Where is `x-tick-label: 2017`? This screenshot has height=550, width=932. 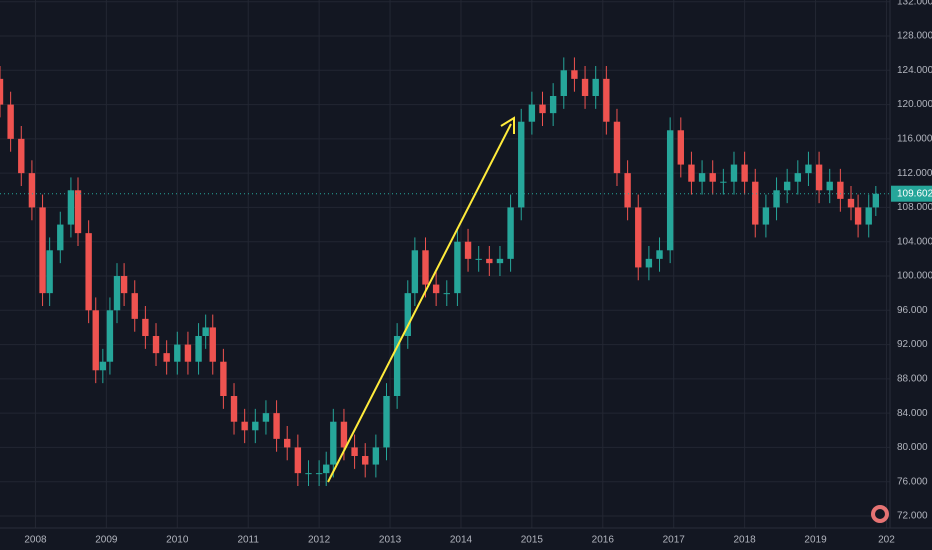
x-tick-label: 2017 is located at coordinates (674, 540).